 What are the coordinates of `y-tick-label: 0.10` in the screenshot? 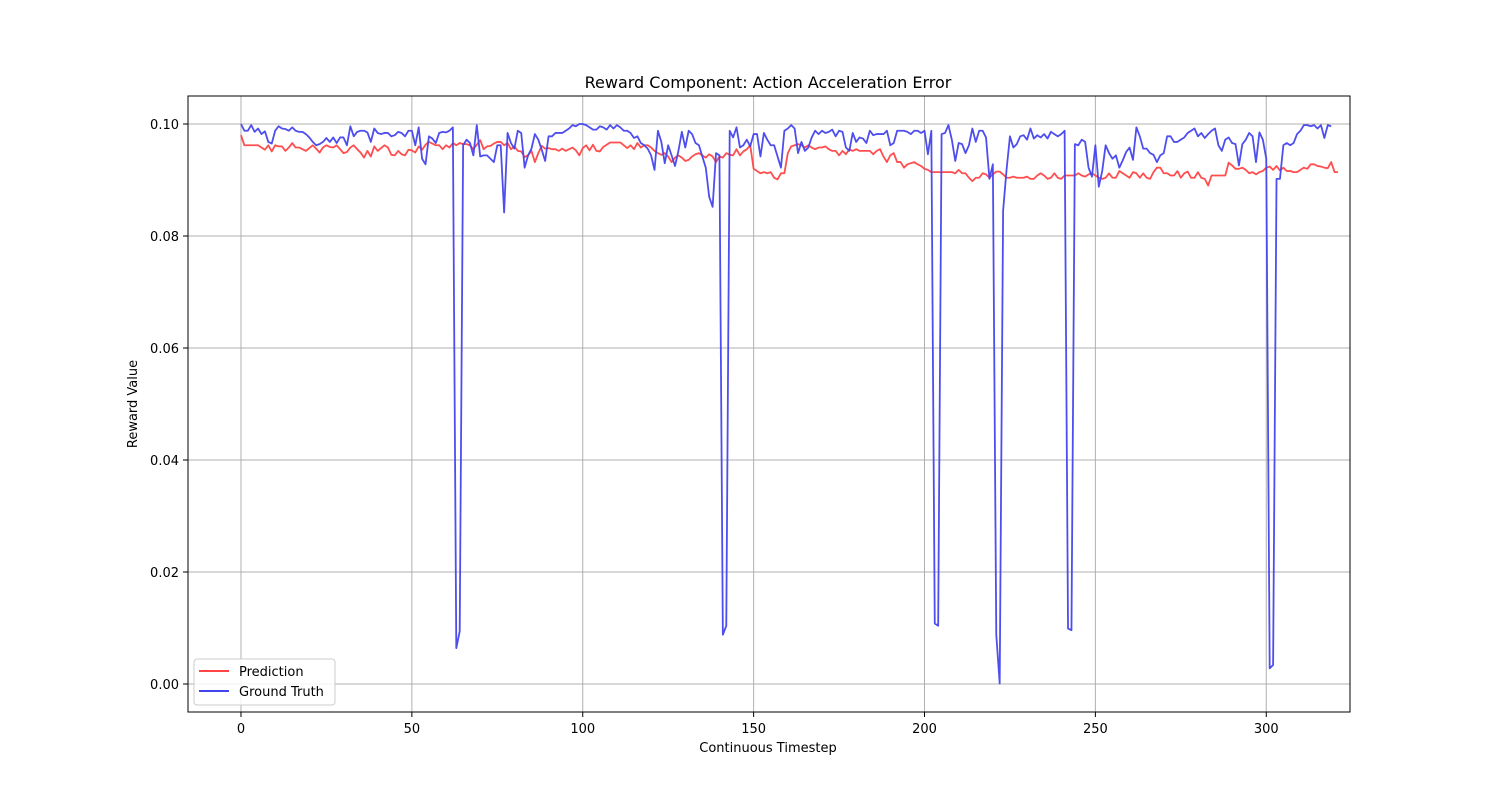 It's located at (164, 125).